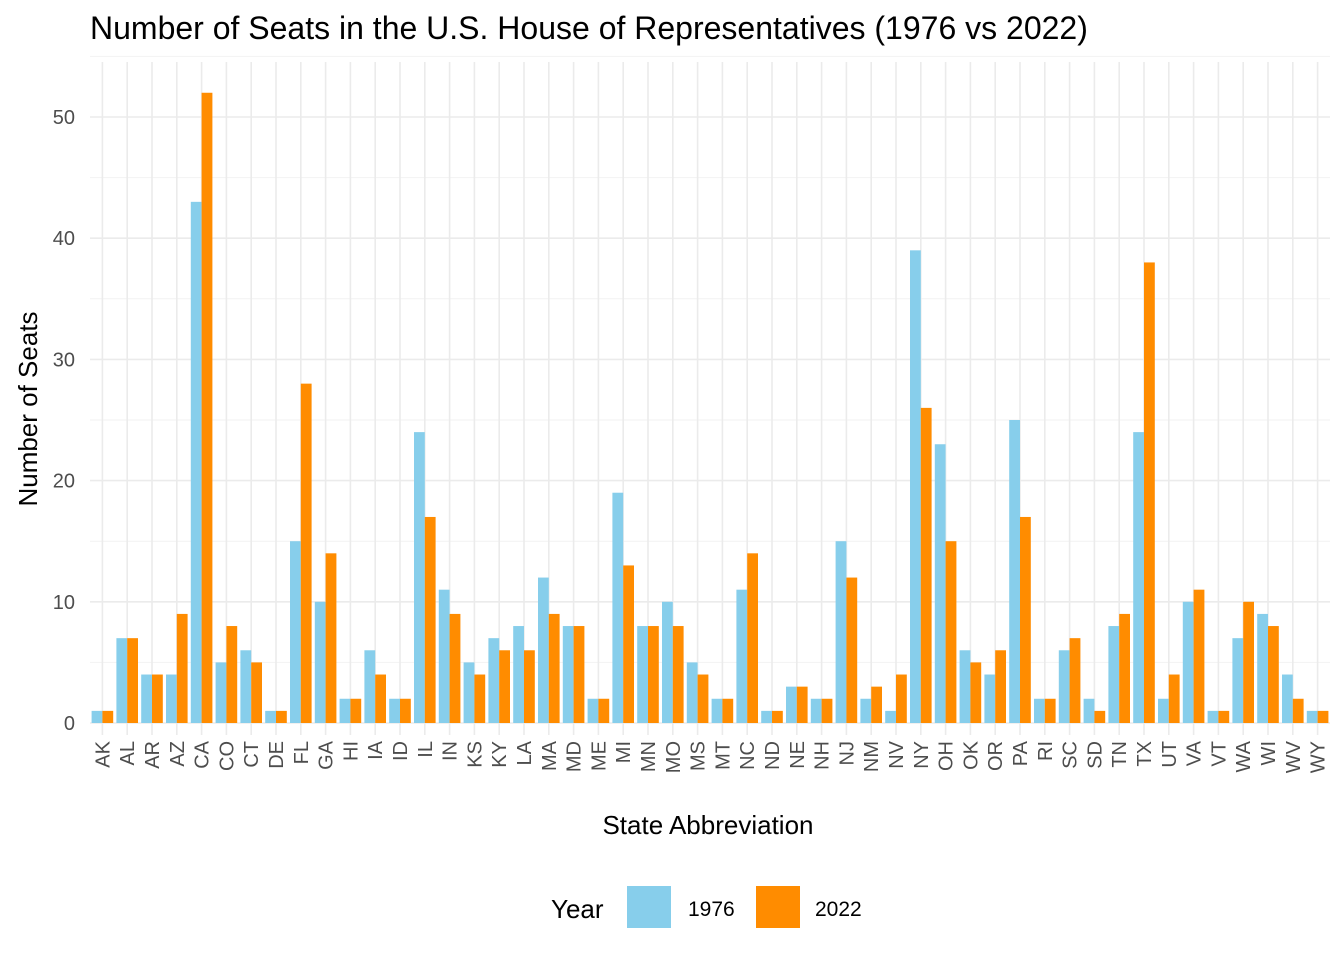 The image size is (1344, 960). I want to click on bar-HI-1976, so click(345, 710).